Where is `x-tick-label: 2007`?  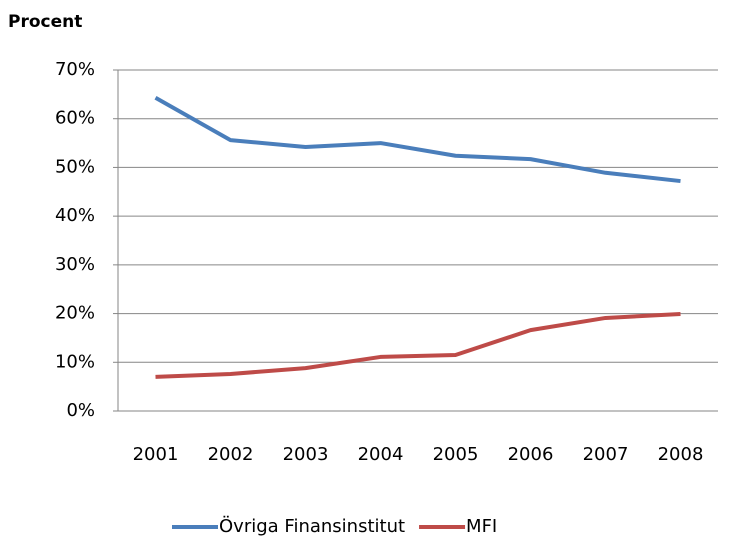
x-tick-label: 2007 is located at coordinates (606, 454).